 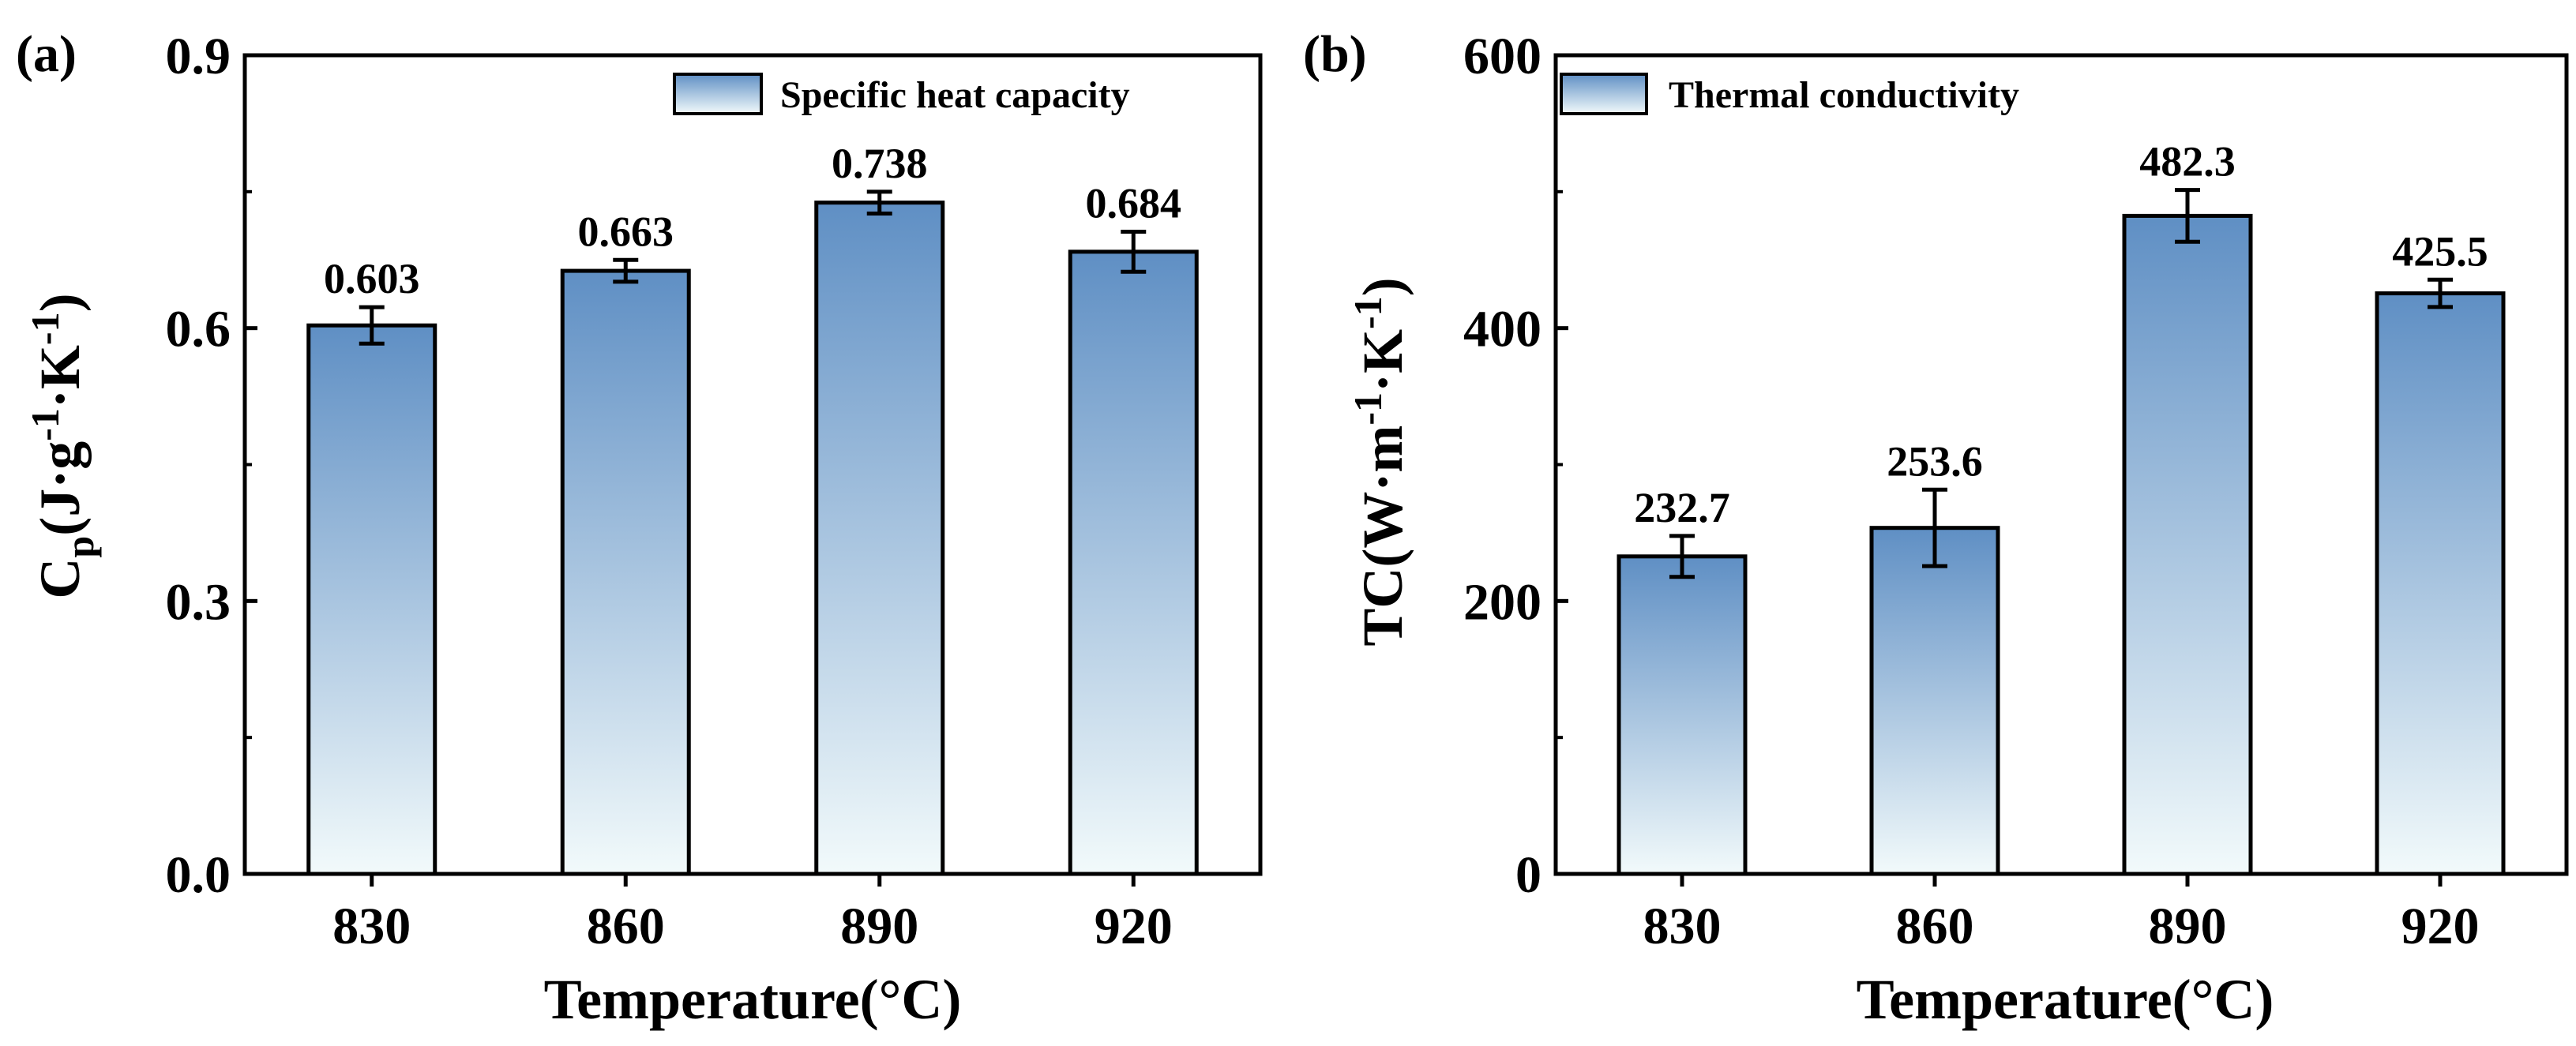 I want to click on panel-a-ylabel-sub: p, so click(x=80, y=547).